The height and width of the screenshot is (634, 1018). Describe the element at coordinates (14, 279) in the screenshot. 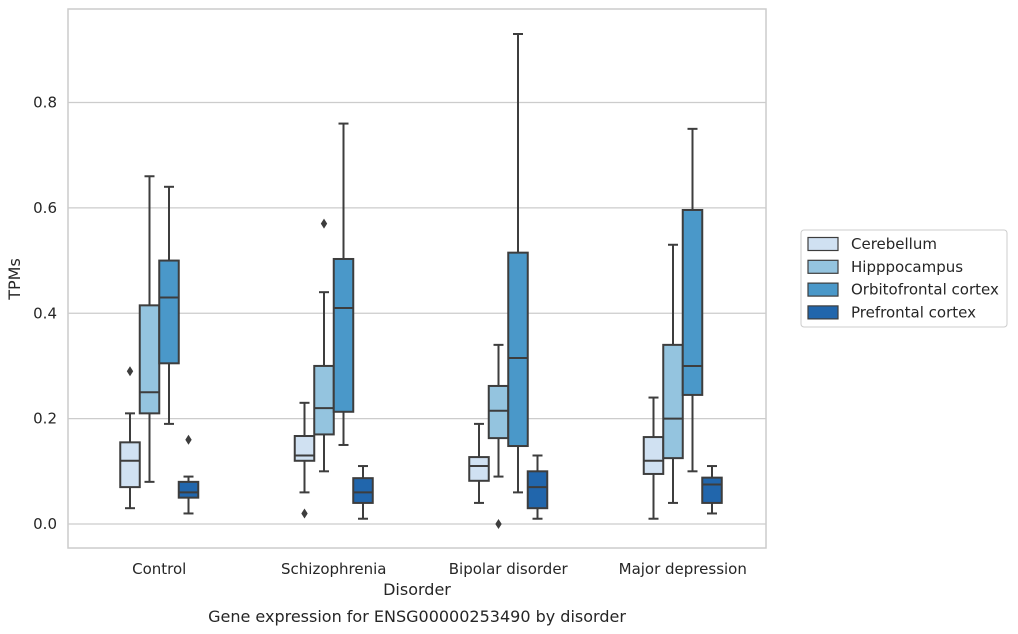

I see `y-axis-title: TPMs` at that location.